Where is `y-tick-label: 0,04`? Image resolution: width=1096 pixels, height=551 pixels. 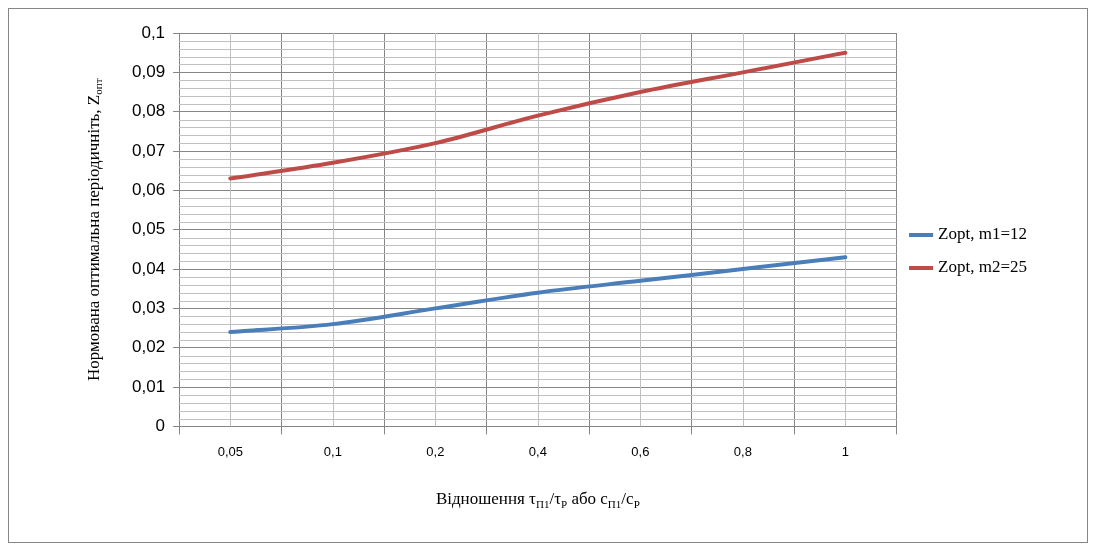
y-tick-label: 0,04 is located at coordinates (148, 268).